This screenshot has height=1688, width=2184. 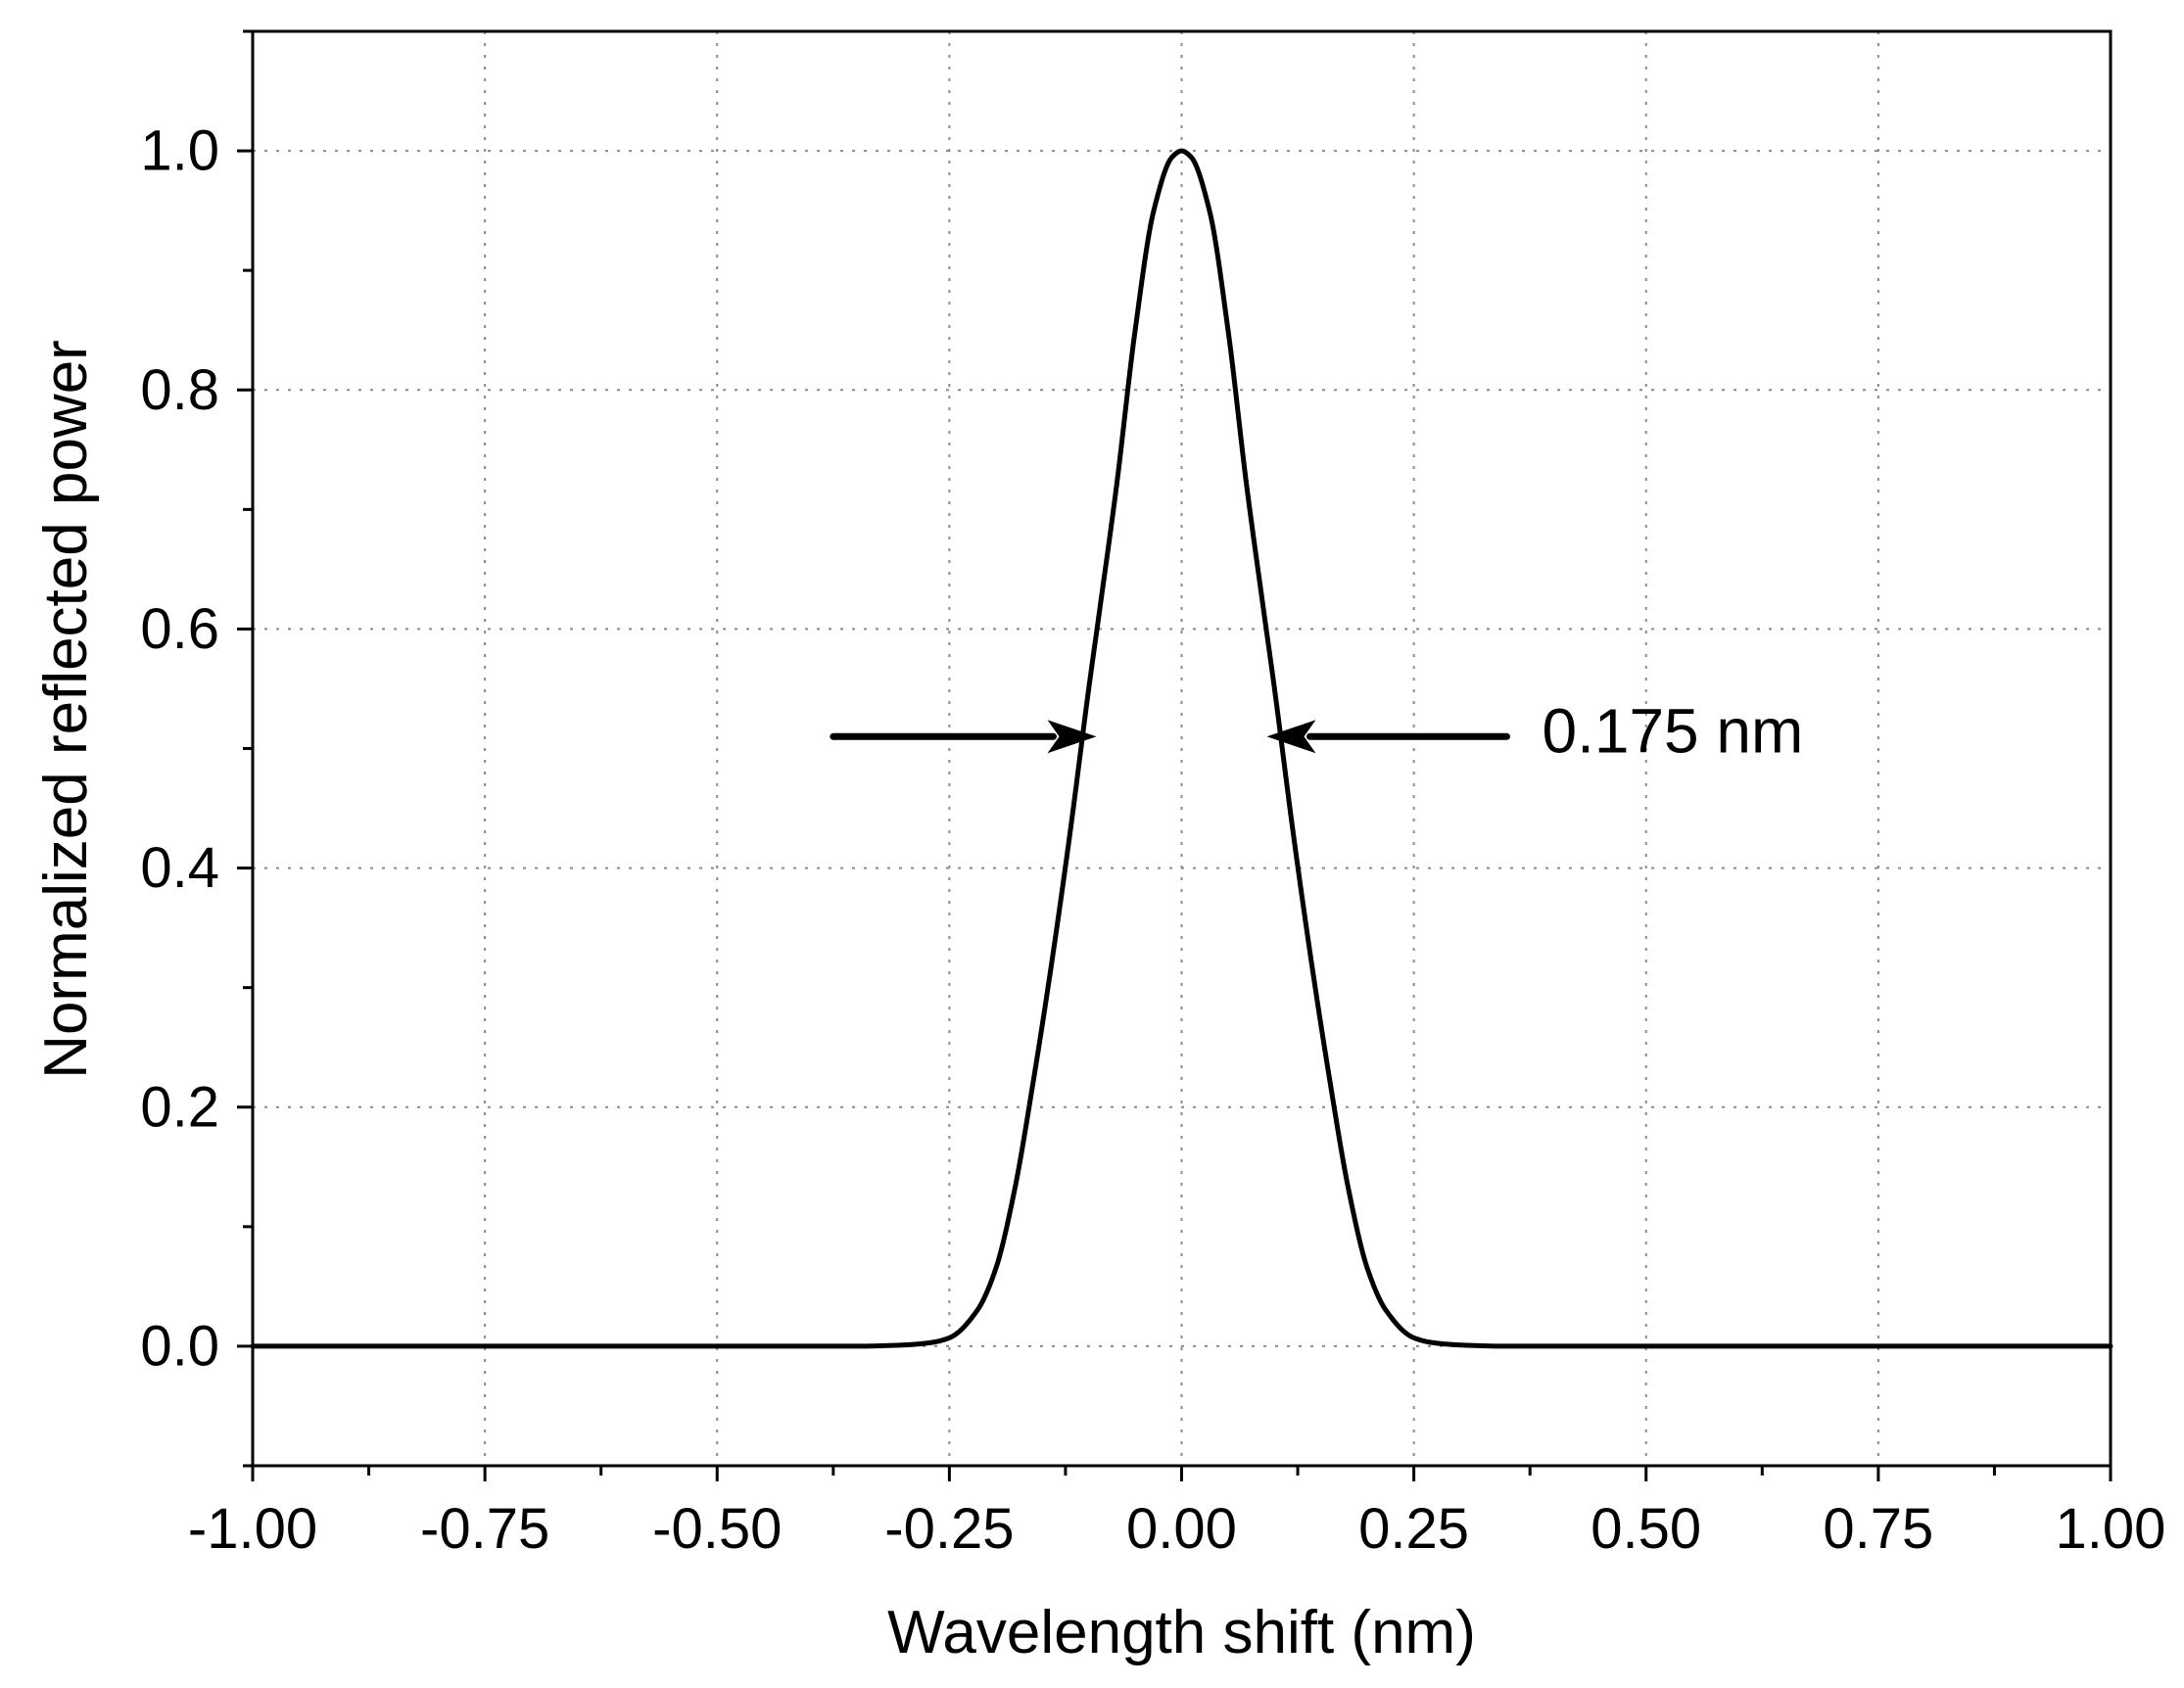 I want to click on y-tick-label: 0.6, so click(x=179, y=629).